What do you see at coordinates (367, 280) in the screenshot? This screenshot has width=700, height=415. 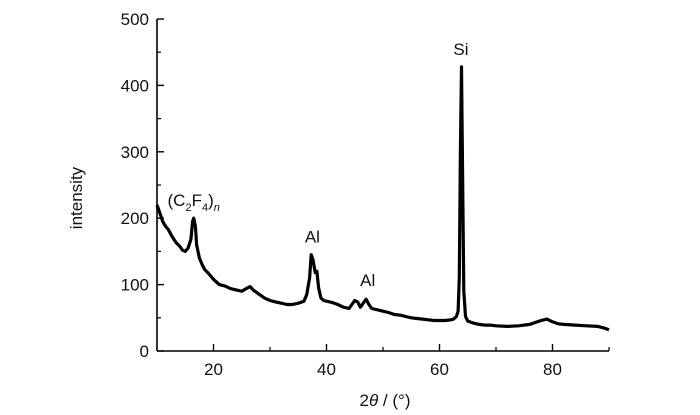 I see `peak-label-al2: Al` at bounding box center [367, 280].